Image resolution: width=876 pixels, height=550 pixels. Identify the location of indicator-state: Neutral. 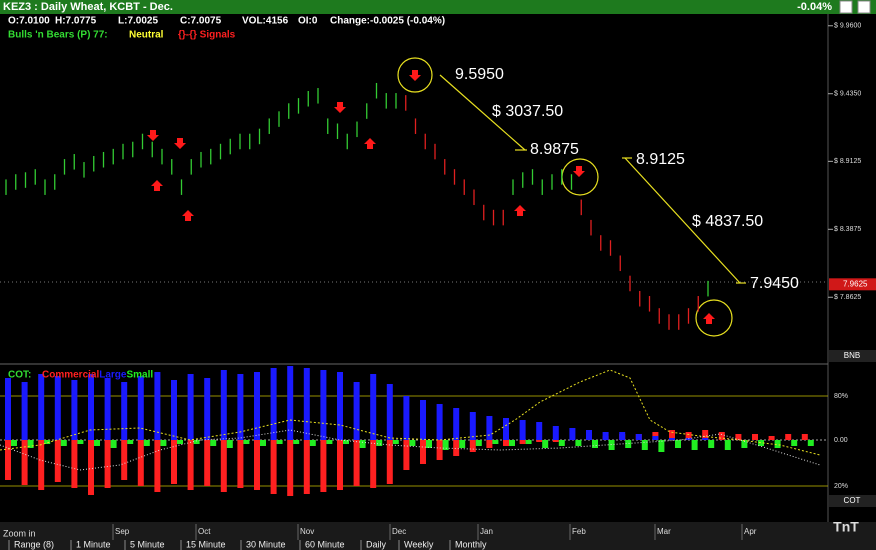
(146, 35).